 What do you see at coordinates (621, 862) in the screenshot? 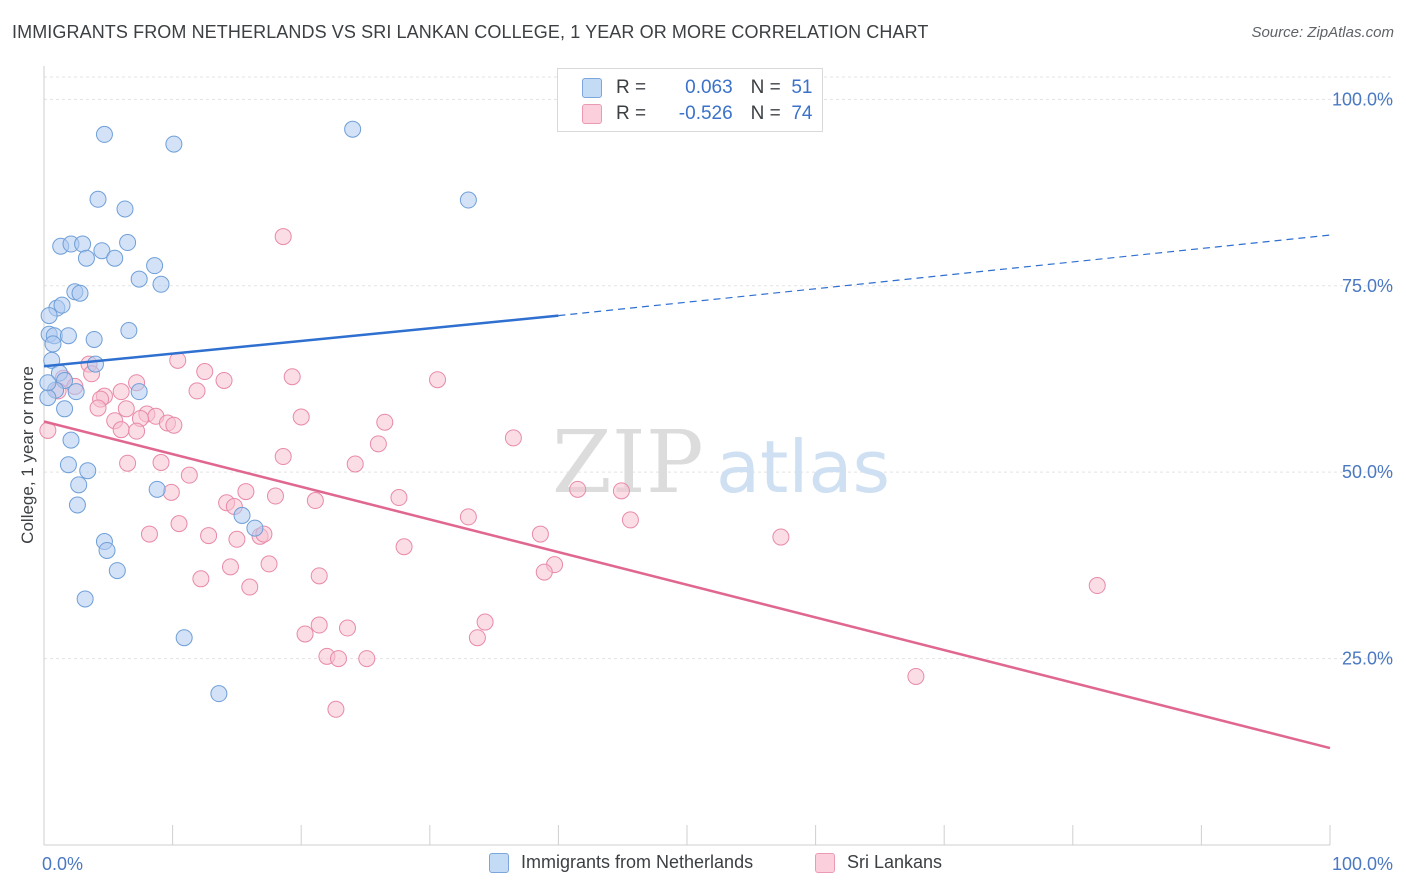
I see `legend-item-netherlands: Immigrants from Netherlands` at bounding box center [621, 862].